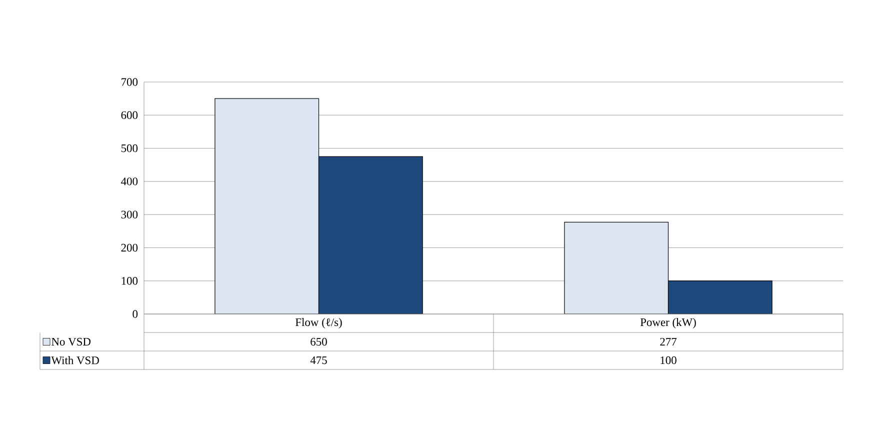  I want to click on data-label: 475, so click(318, 360).